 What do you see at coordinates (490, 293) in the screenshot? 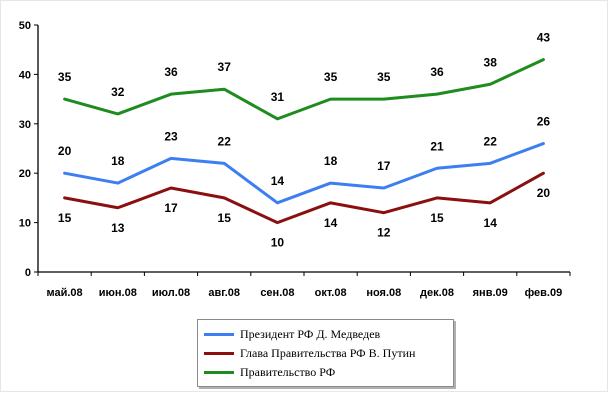
I see `x-tick-label: янв.09` at bounding box center [490, 293].